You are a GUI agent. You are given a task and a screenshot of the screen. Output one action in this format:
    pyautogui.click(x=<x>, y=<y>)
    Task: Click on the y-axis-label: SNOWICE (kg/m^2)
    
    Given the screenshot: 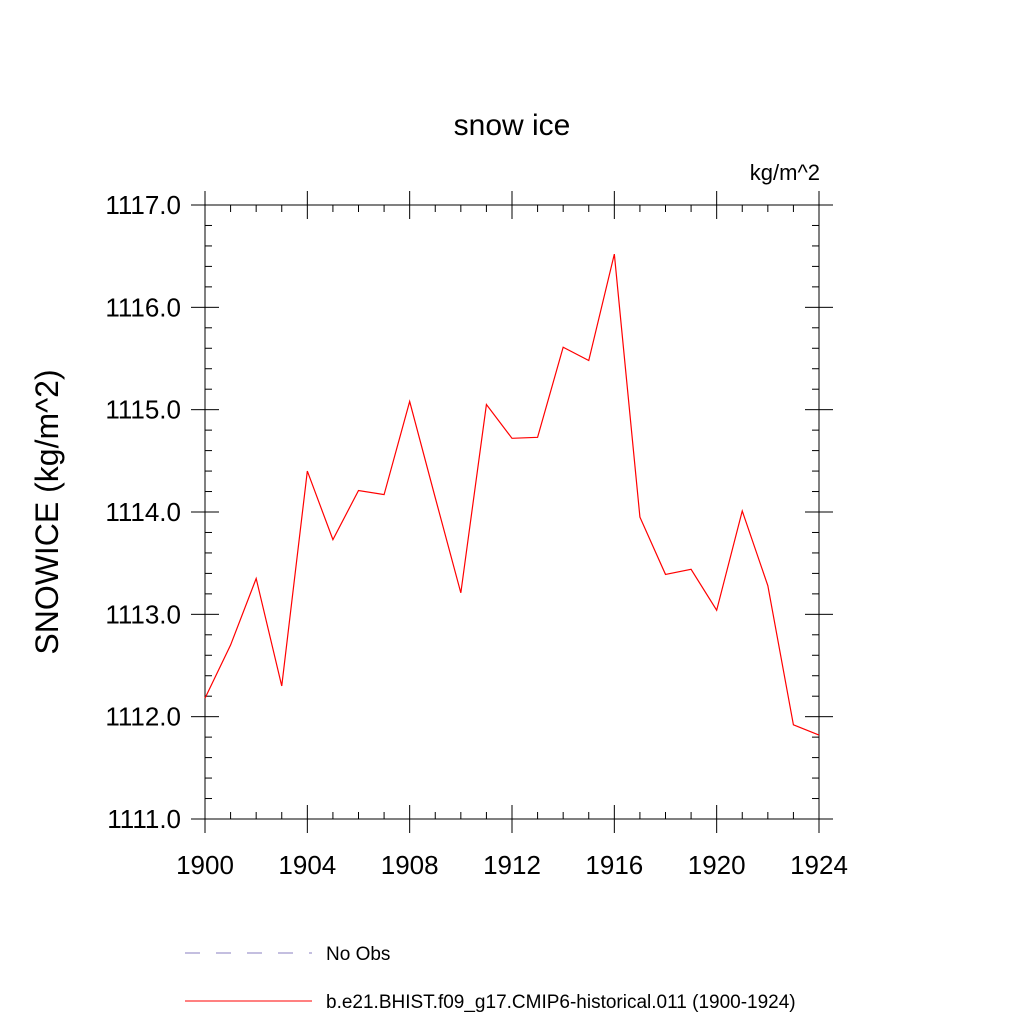 What is the action you would take?
    pyautogui.click(x=47, y=511)
    